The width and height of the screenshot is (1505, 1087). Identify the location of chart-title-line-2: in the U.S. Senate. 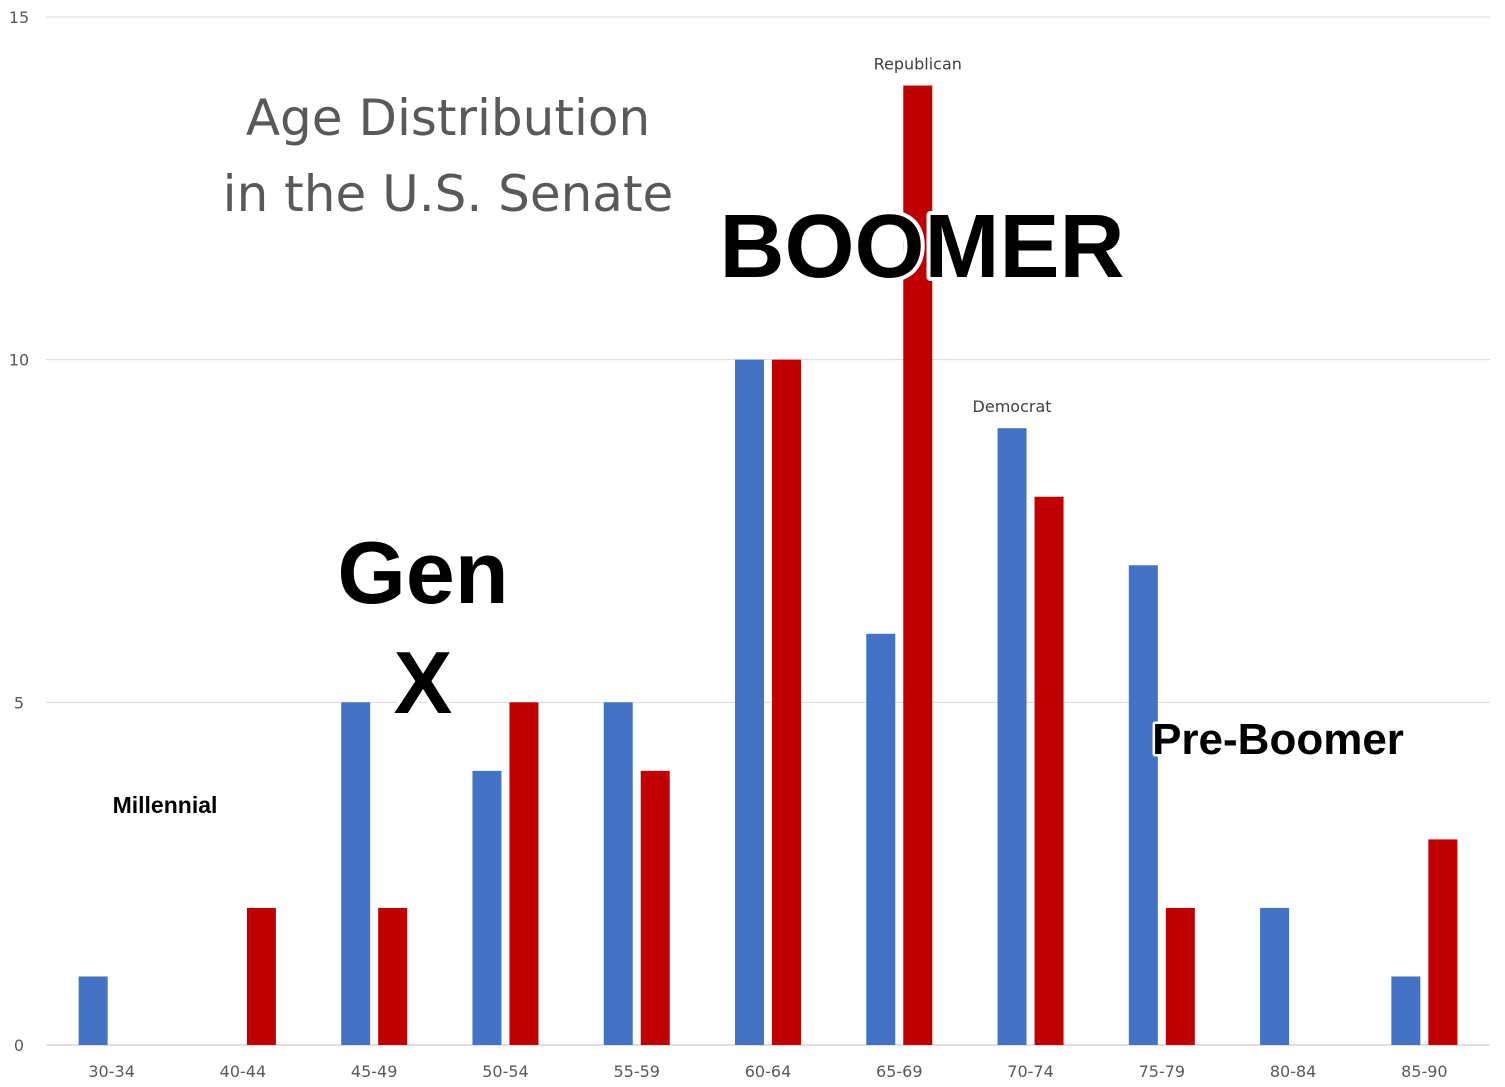
(448, 194).